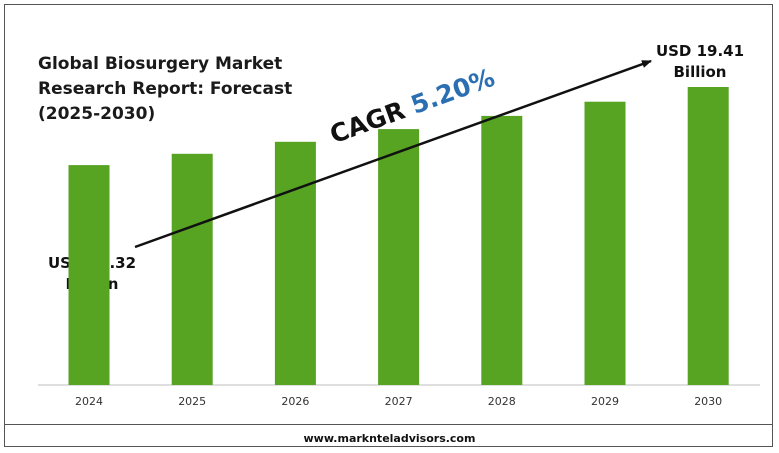 The image size is (779, 453). Describe the element at coordinates (295, 401) in the screenshot. I see `x-tick-label-2026: 2026` at that location.